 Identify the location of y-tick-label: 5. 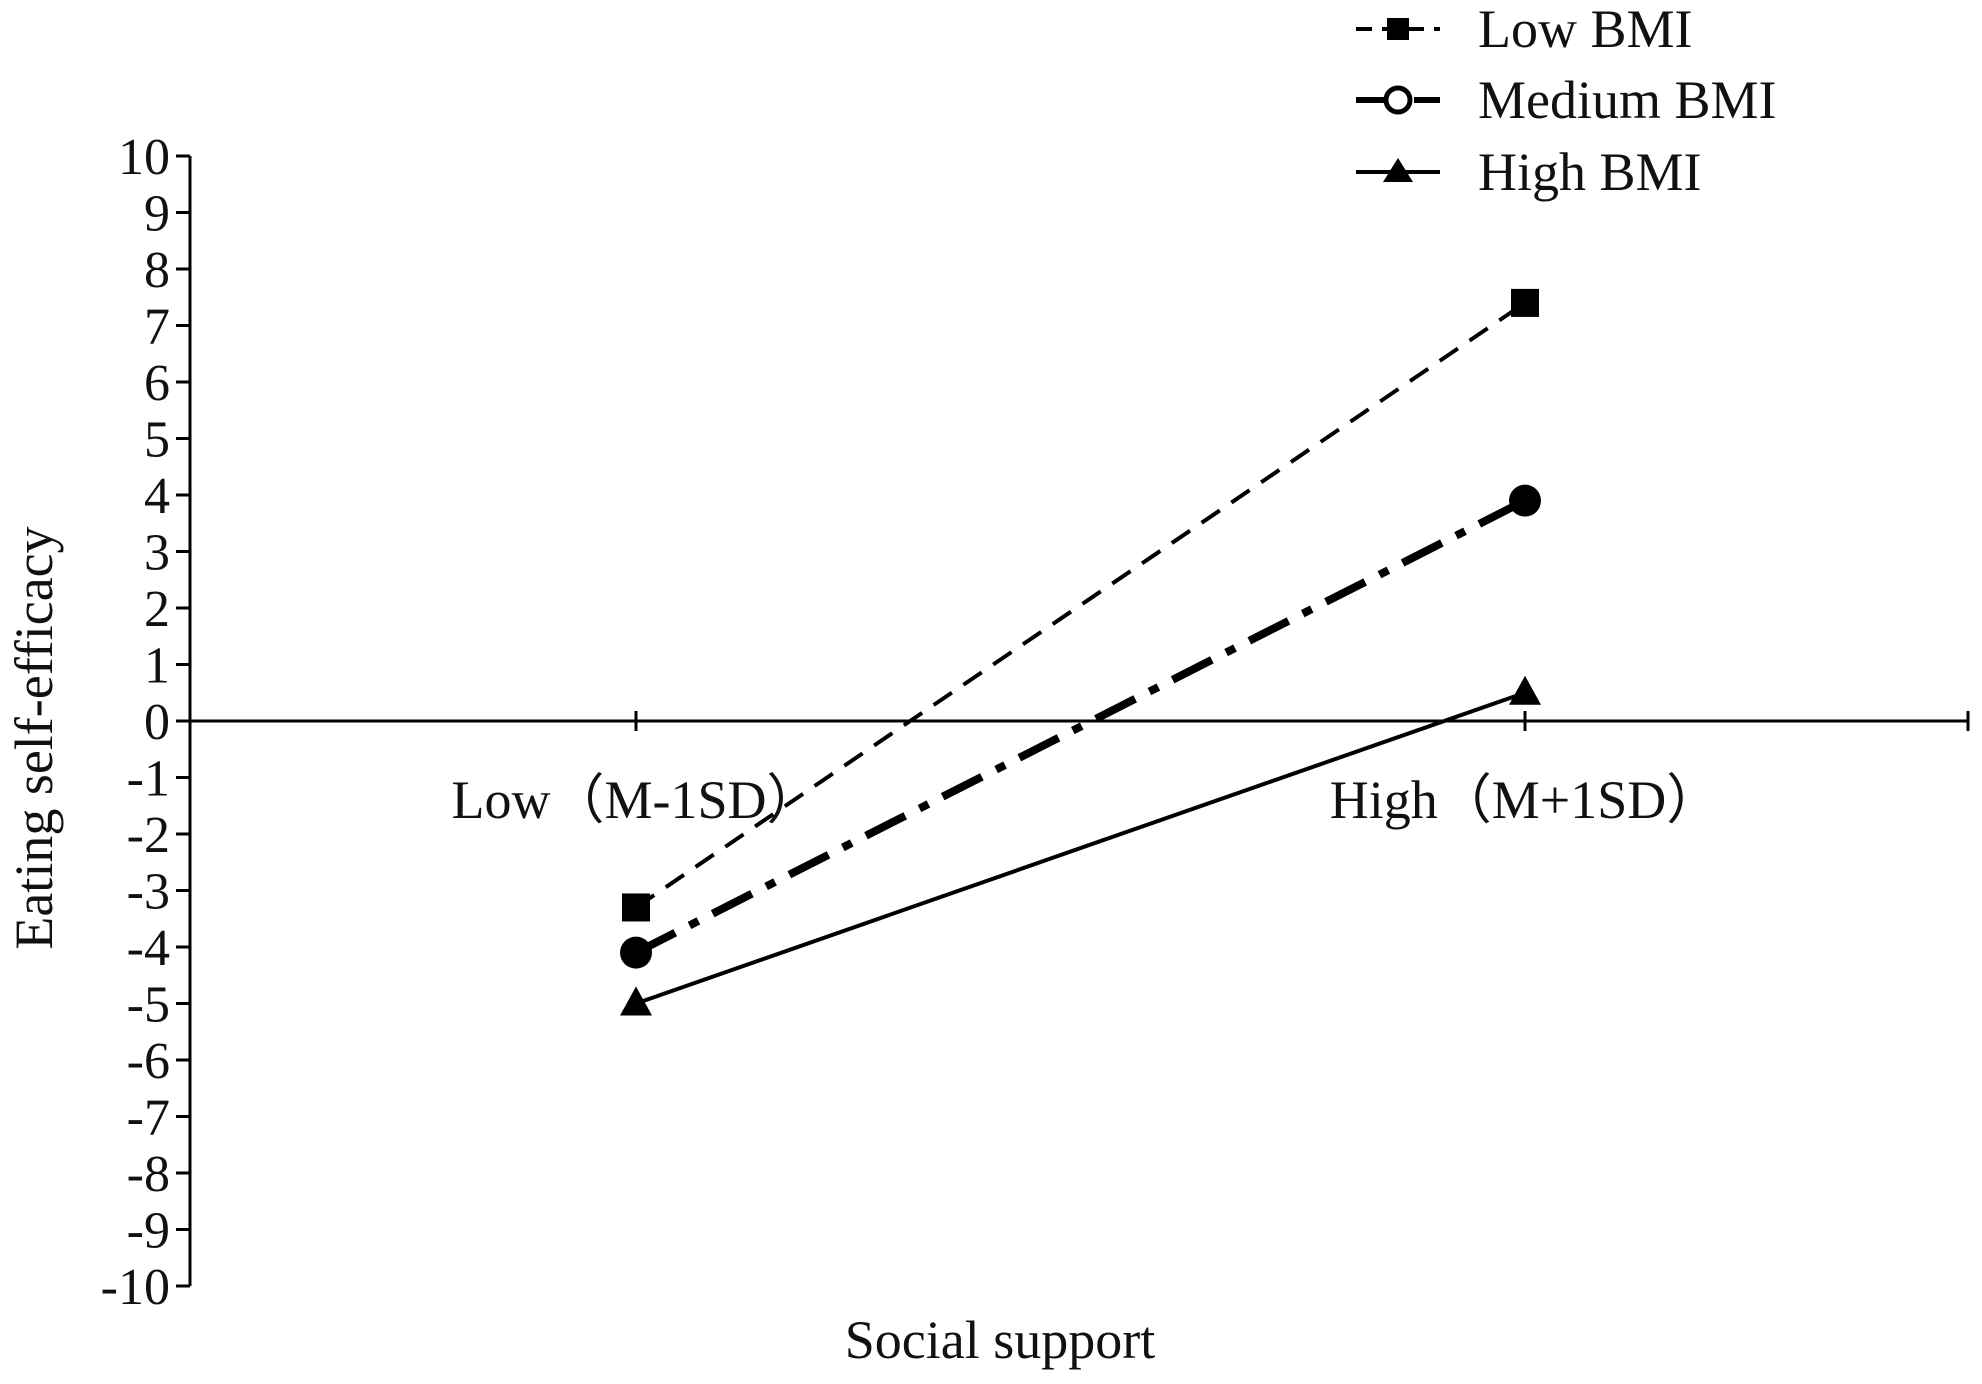
(157, 440).